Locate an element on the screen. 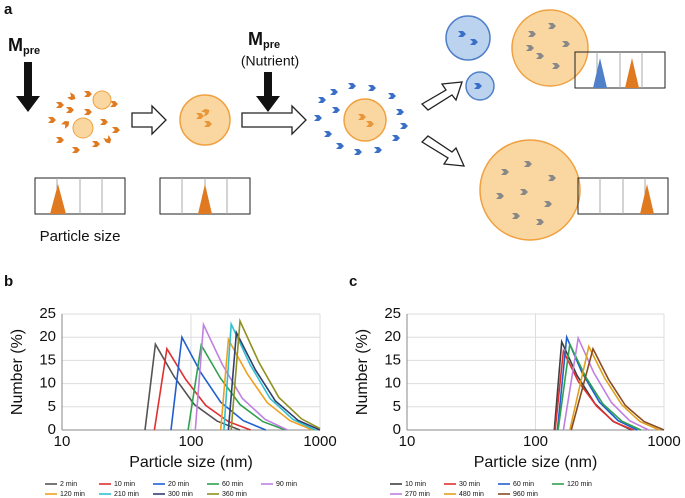 This screenshot has width=685, height=498. legend-label: 2 min is located at coordinates (68, 484).